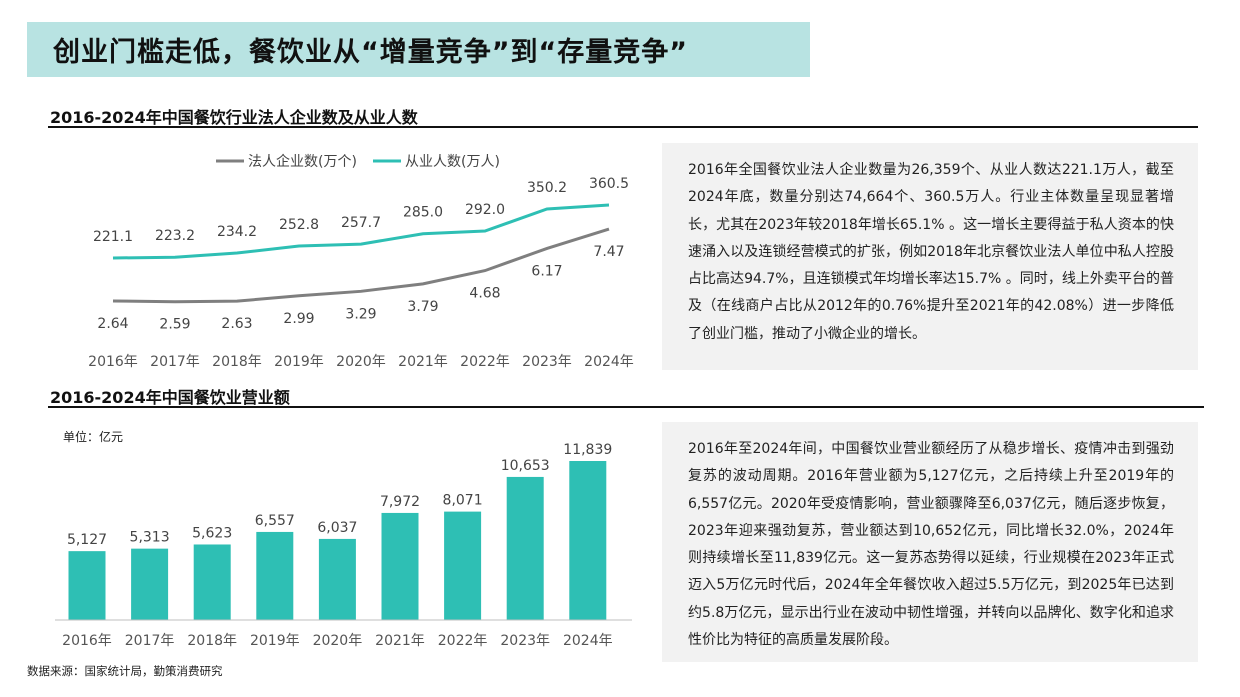 Image resolution: width=1240 pixels, height=697 pixels. Describe the element at coordinates (236, 324) in the screenshot. I see `data-label: 2.63` at that location.